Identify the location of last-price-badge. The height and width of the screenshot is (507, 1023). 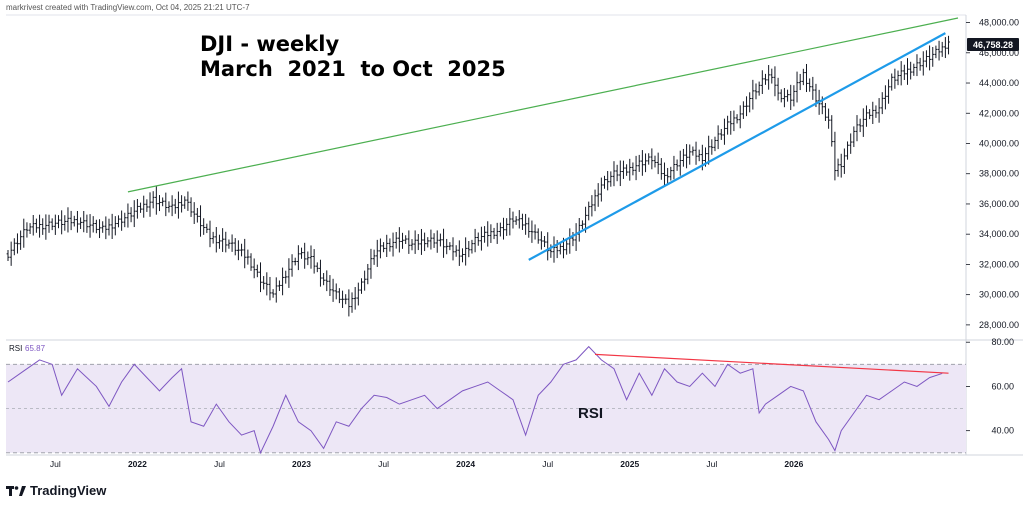
(993, 44).